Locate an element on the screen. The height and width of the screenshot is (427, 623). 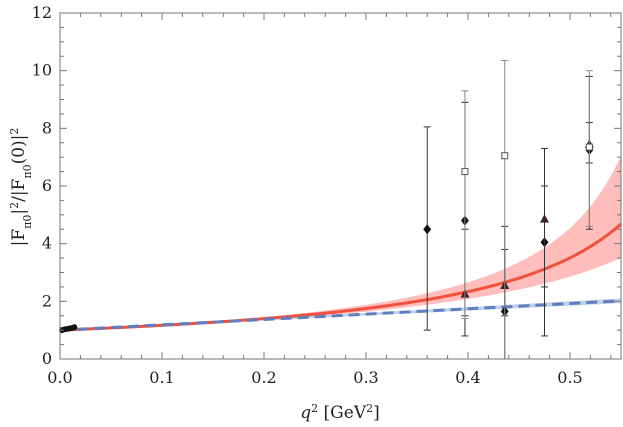
series-square-open is located at coordinates (527, 210).